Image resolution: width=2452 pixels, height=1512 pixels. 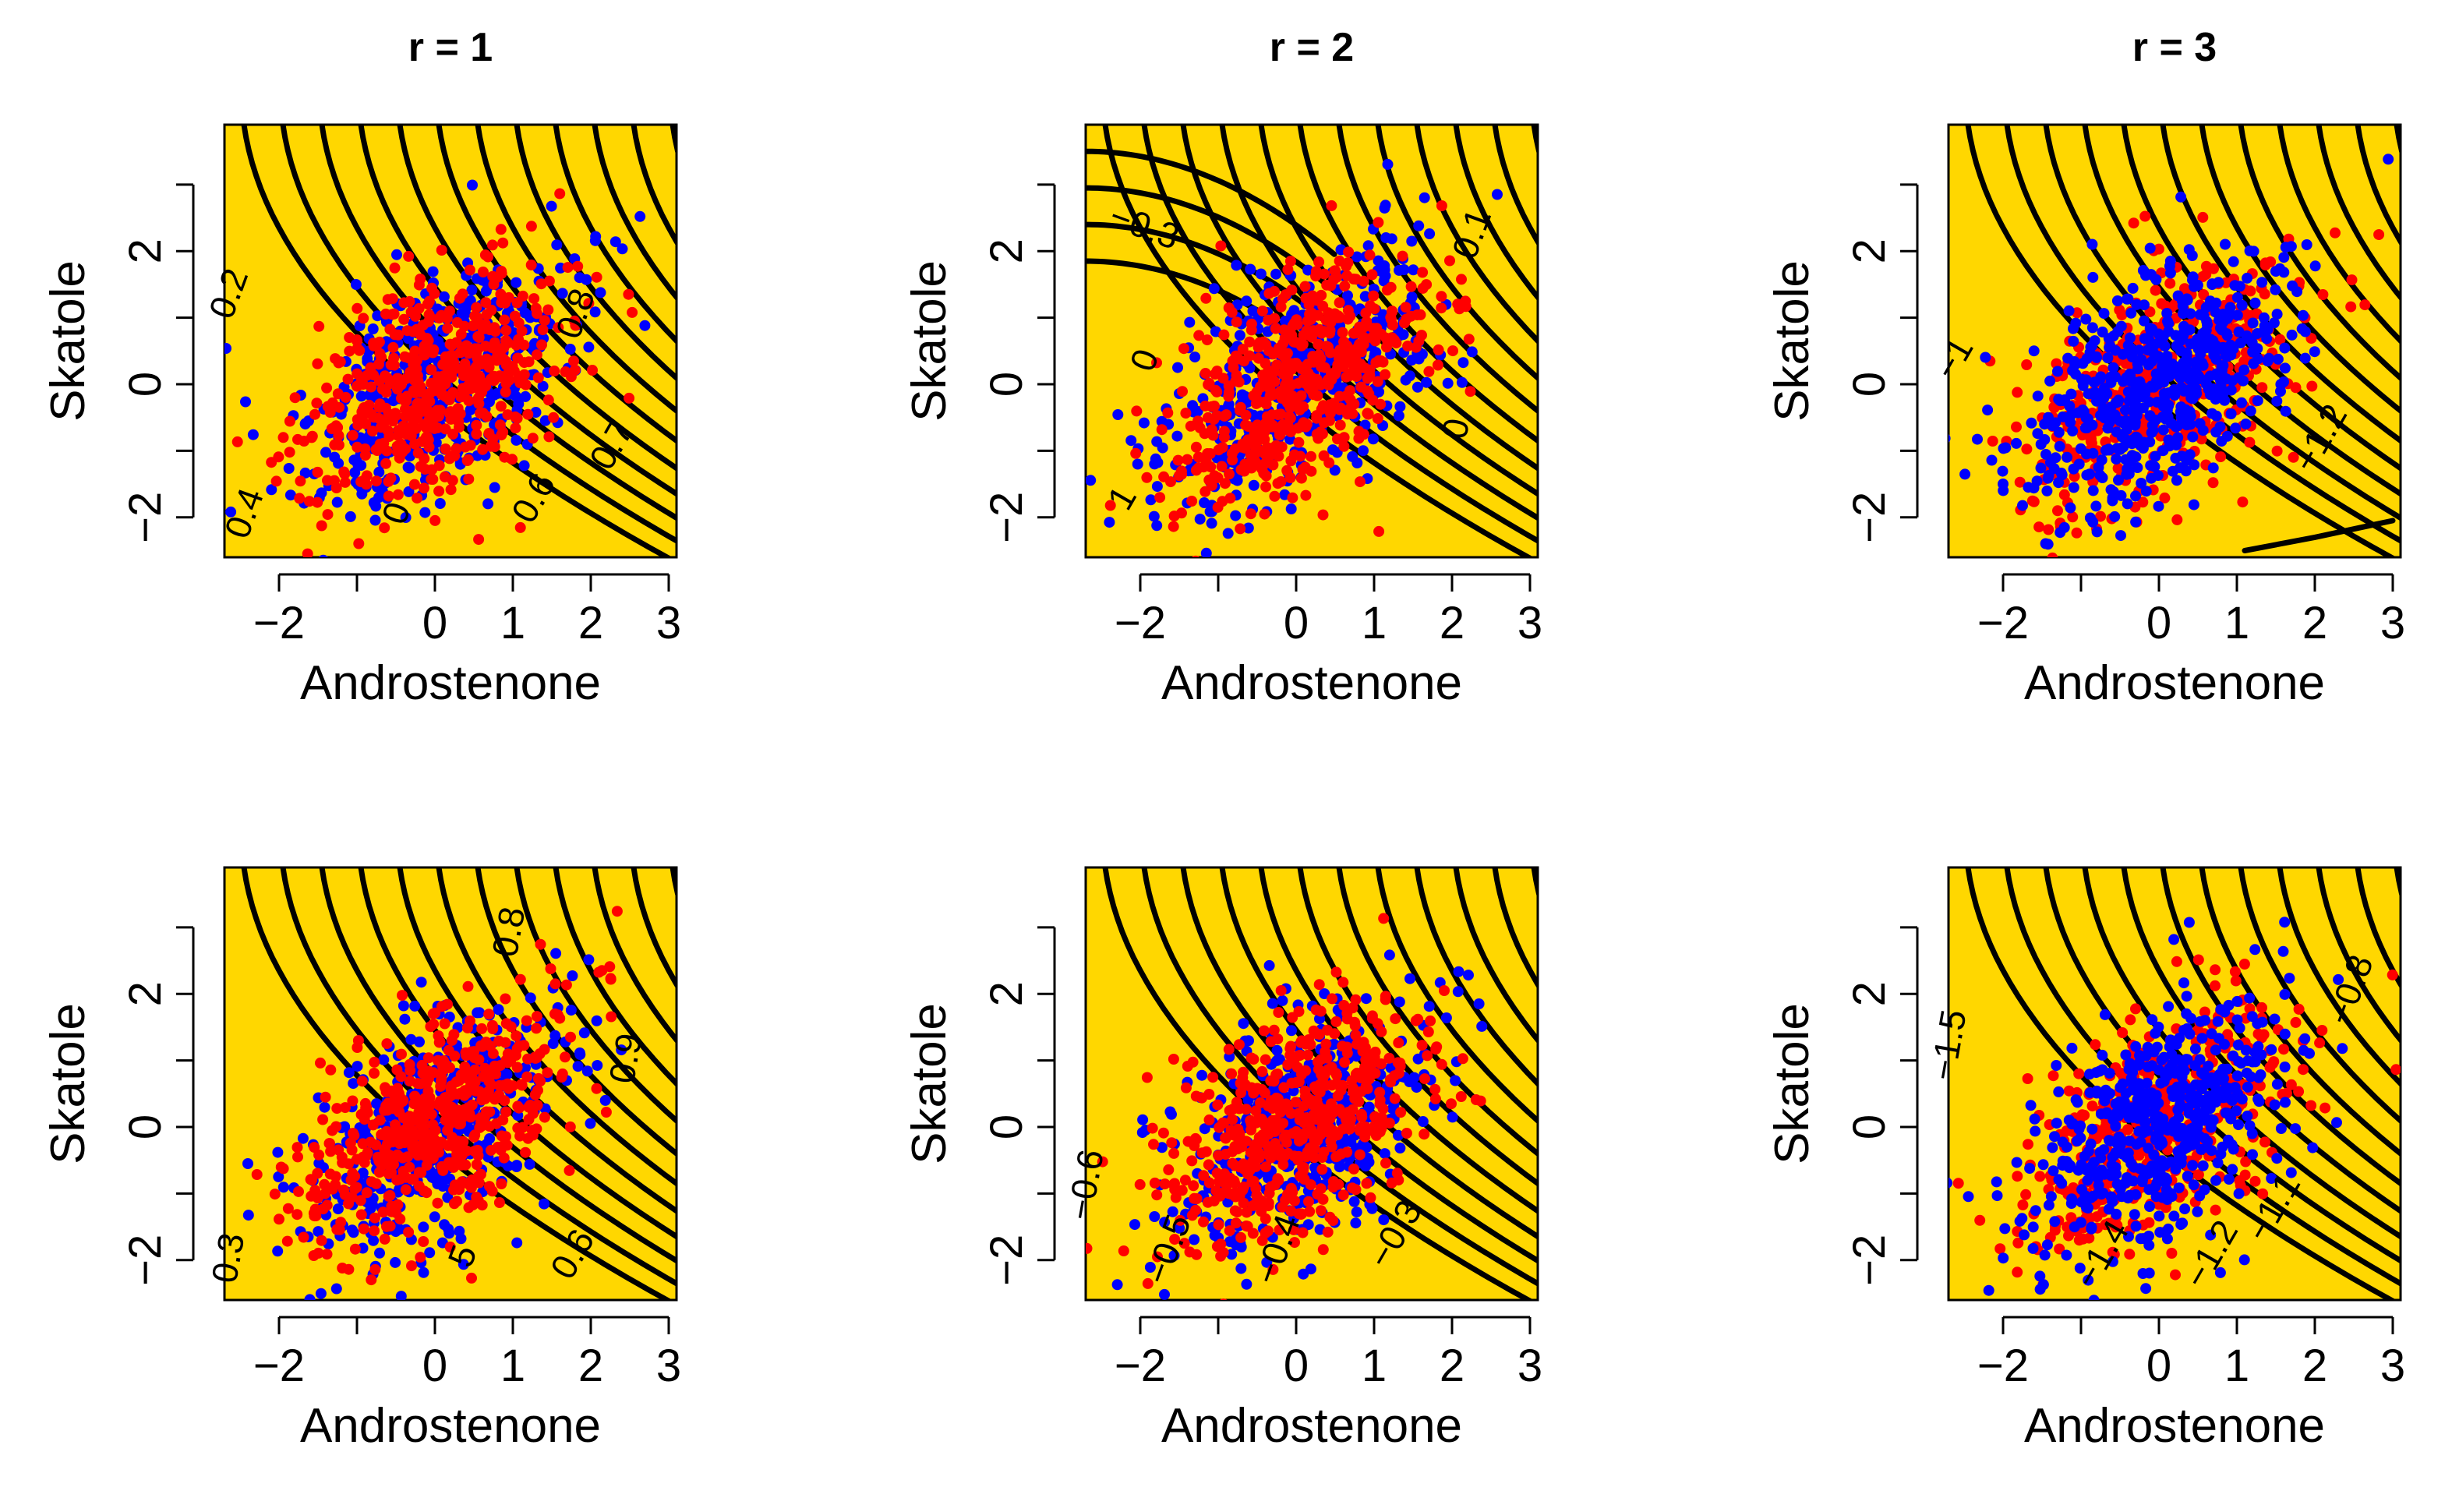 I want to click on y-axis-label: Skatole, so click(x=1792, y=341).